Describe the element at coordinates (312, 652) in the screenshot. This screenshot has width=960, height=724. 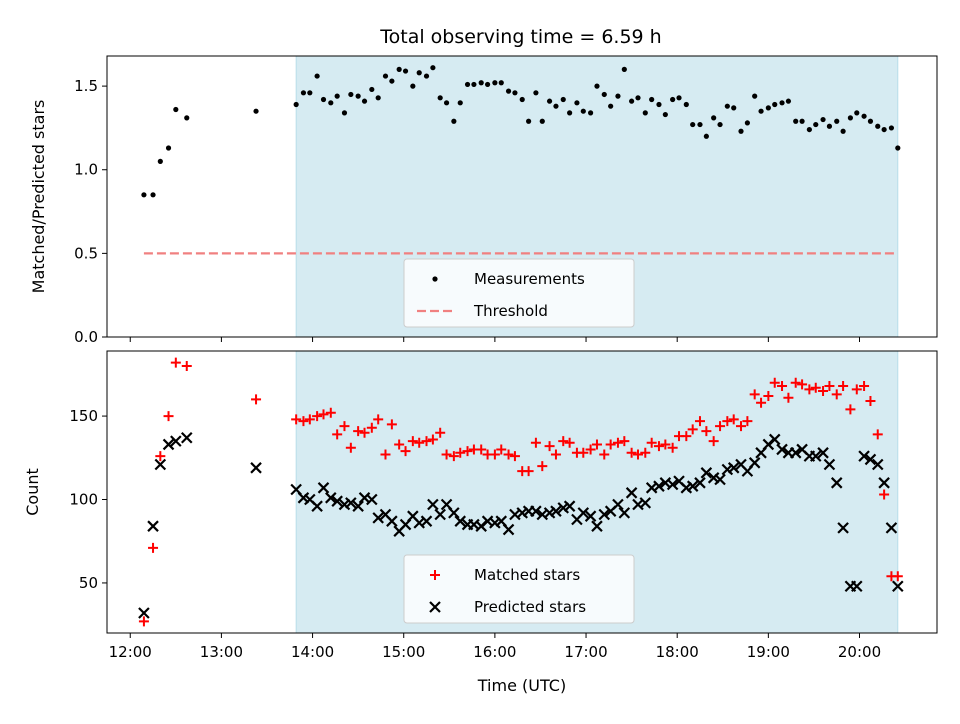
I see `x-tick-label: 14:00` at that location.